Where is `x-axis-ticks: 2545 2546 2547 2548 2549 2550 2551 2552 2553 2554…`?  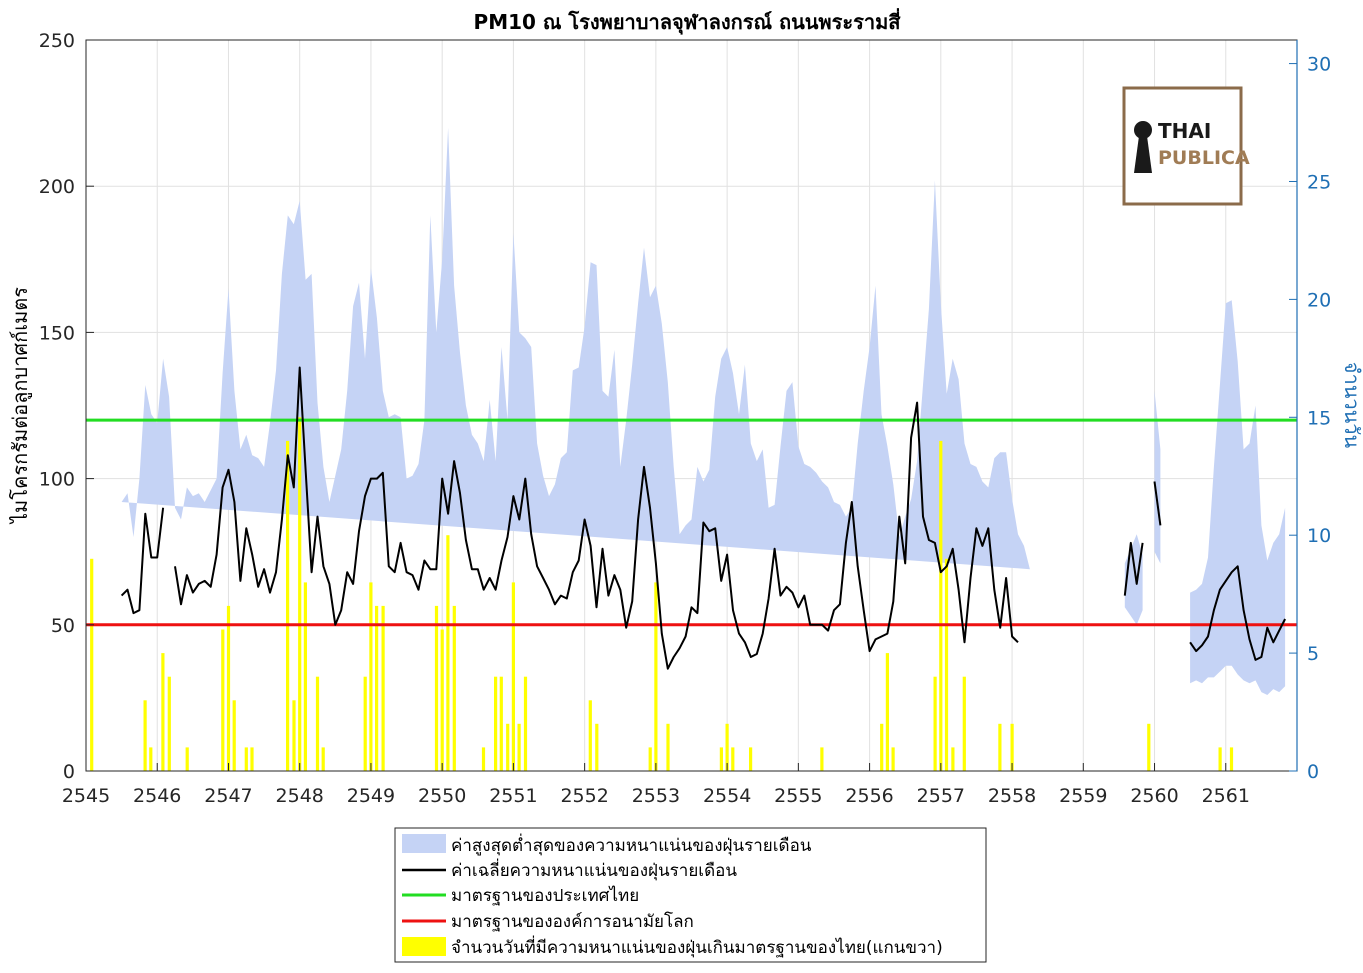 x-axis-ticks: 2545 2546 2547 2548 2549 2550 2551 2552 2553 2554… is located at coordinates (656, 785).